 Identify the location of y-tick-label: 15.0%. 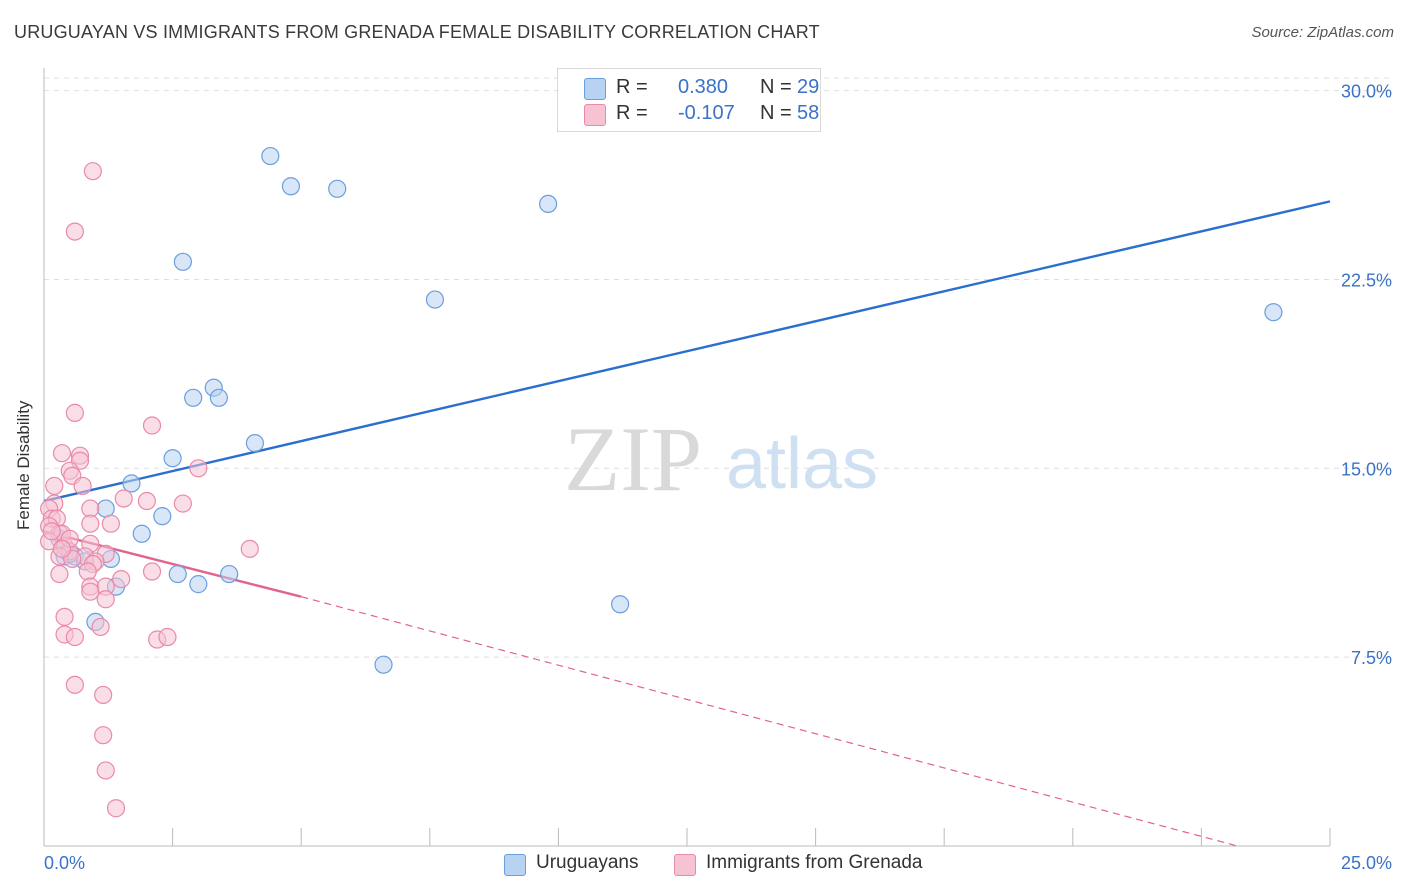
(1366, 469).